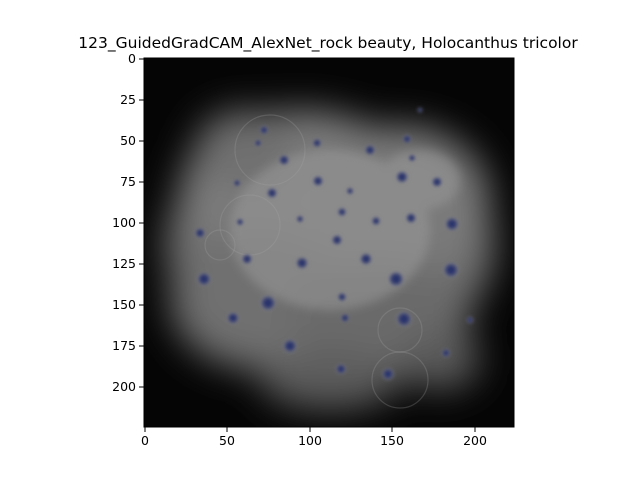 This screenshot has height=480, width=640. What do you see at coordinates (124, 386) in the screenshot?
I see `y-tick-label: 200` at bounding box center [124, 386].